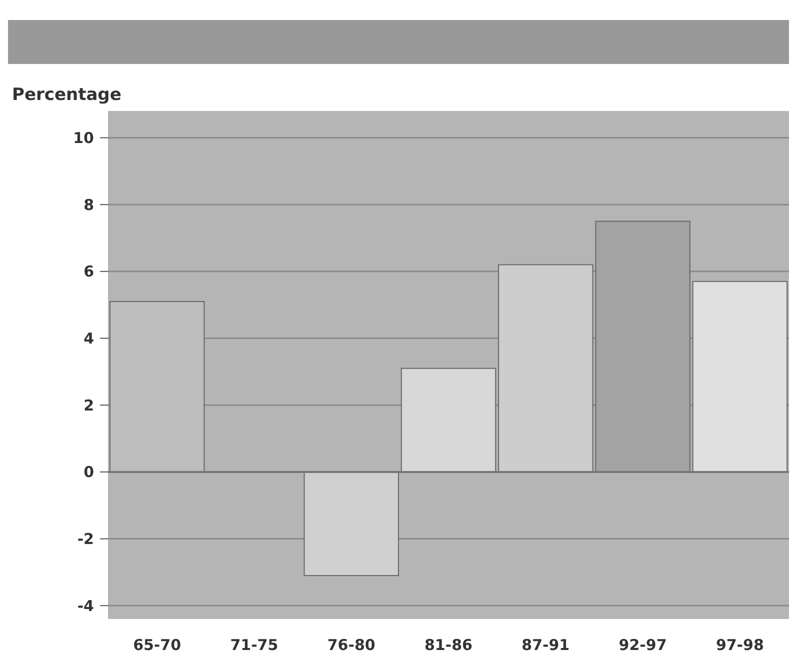  What do you see at coordinates (85, 605) in the screenshot?
I see `y-tick-label: -4` at bounding box center [85, 605].